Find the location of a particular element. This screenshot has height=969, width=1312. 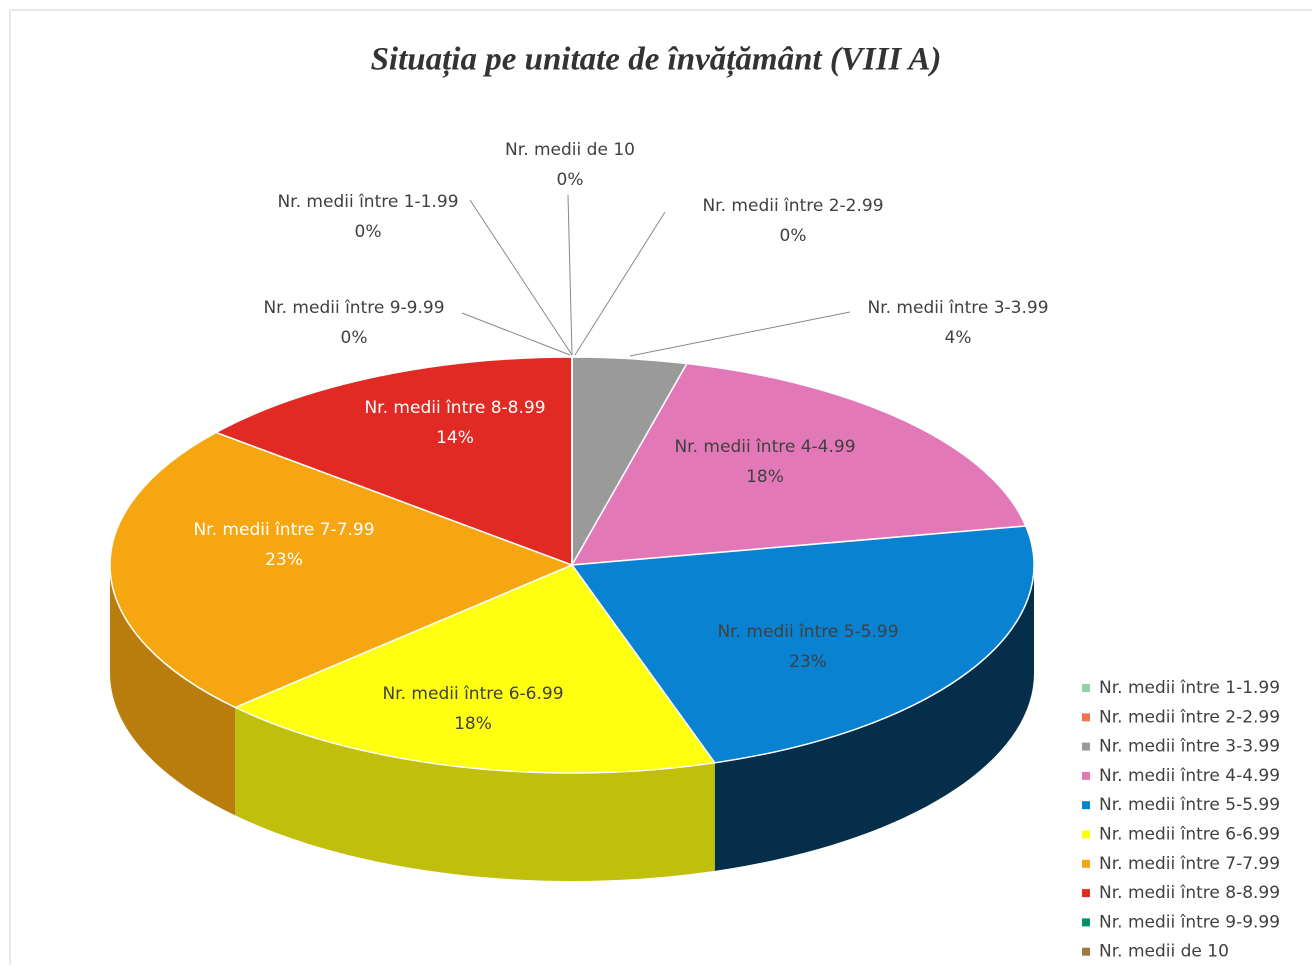

data-label-name: Nr. medii între 4-4.99 is located at coordinates (764, 447).